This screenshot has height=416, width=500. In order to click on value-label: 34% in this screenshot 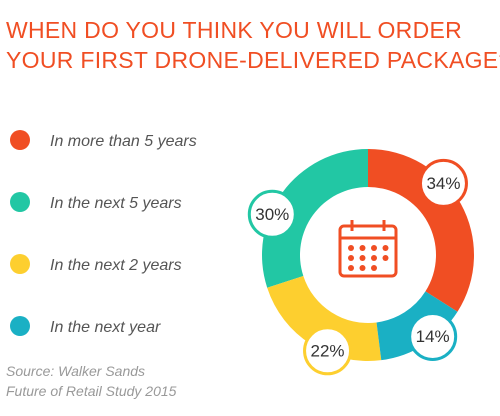, I will do `click(443, 183)`.